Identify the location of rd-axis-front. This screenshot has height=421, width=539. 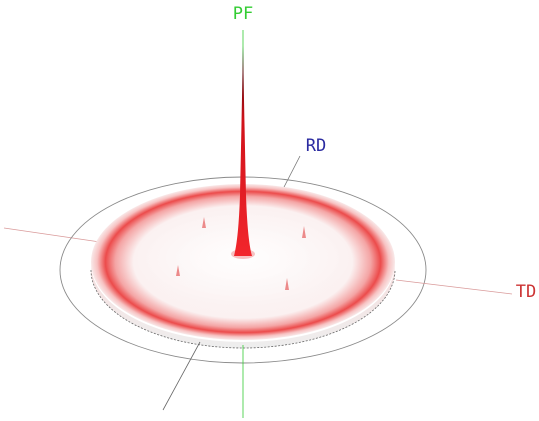
(181, 376).